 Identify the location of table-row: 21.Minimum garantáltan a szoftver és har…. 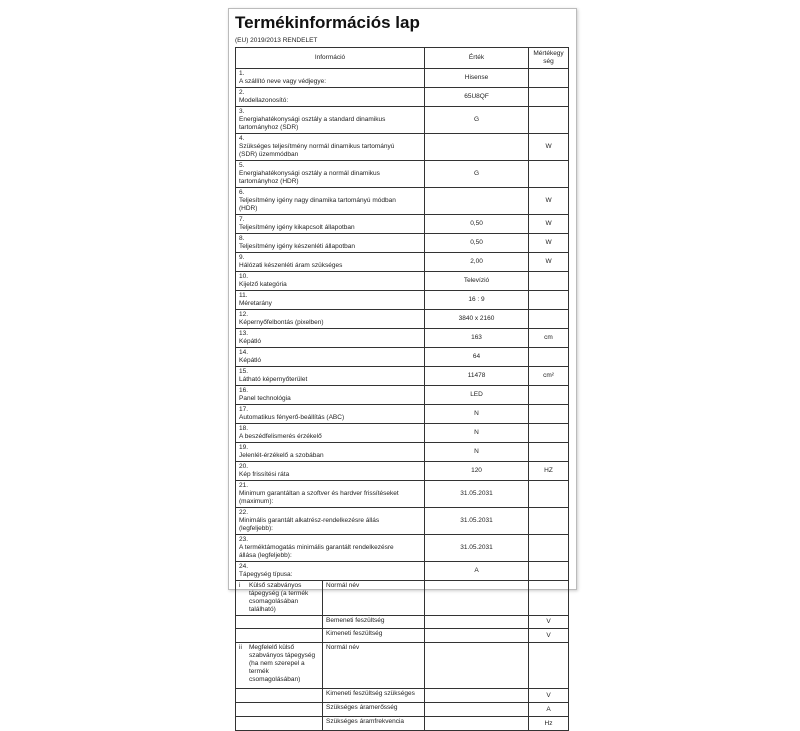
(402, 494).